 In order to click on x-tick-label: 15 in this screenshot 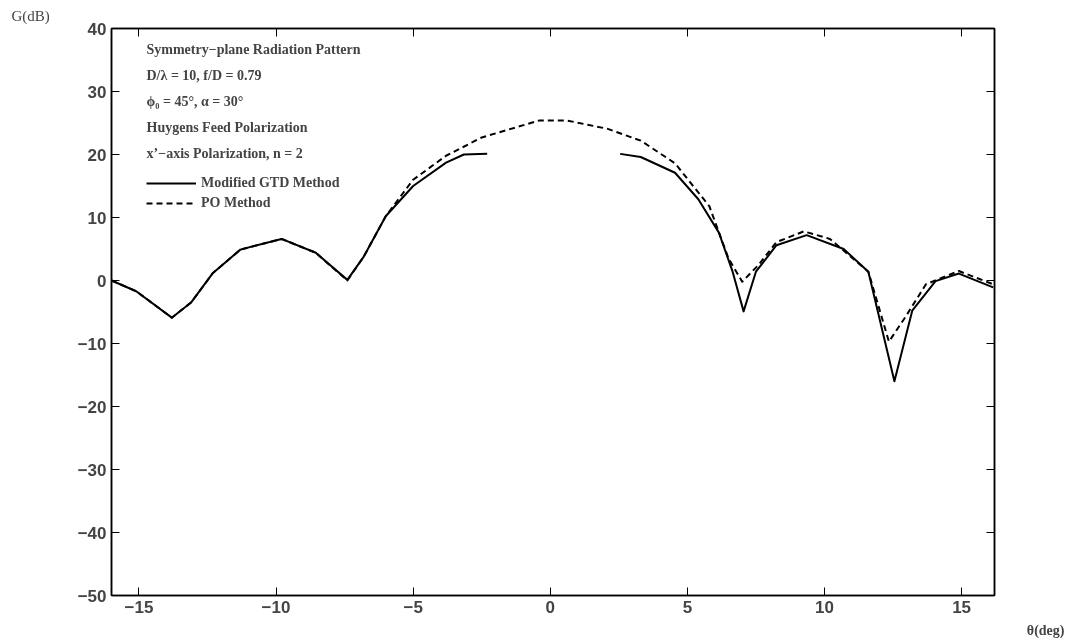, I will do `click(962, 607)`.